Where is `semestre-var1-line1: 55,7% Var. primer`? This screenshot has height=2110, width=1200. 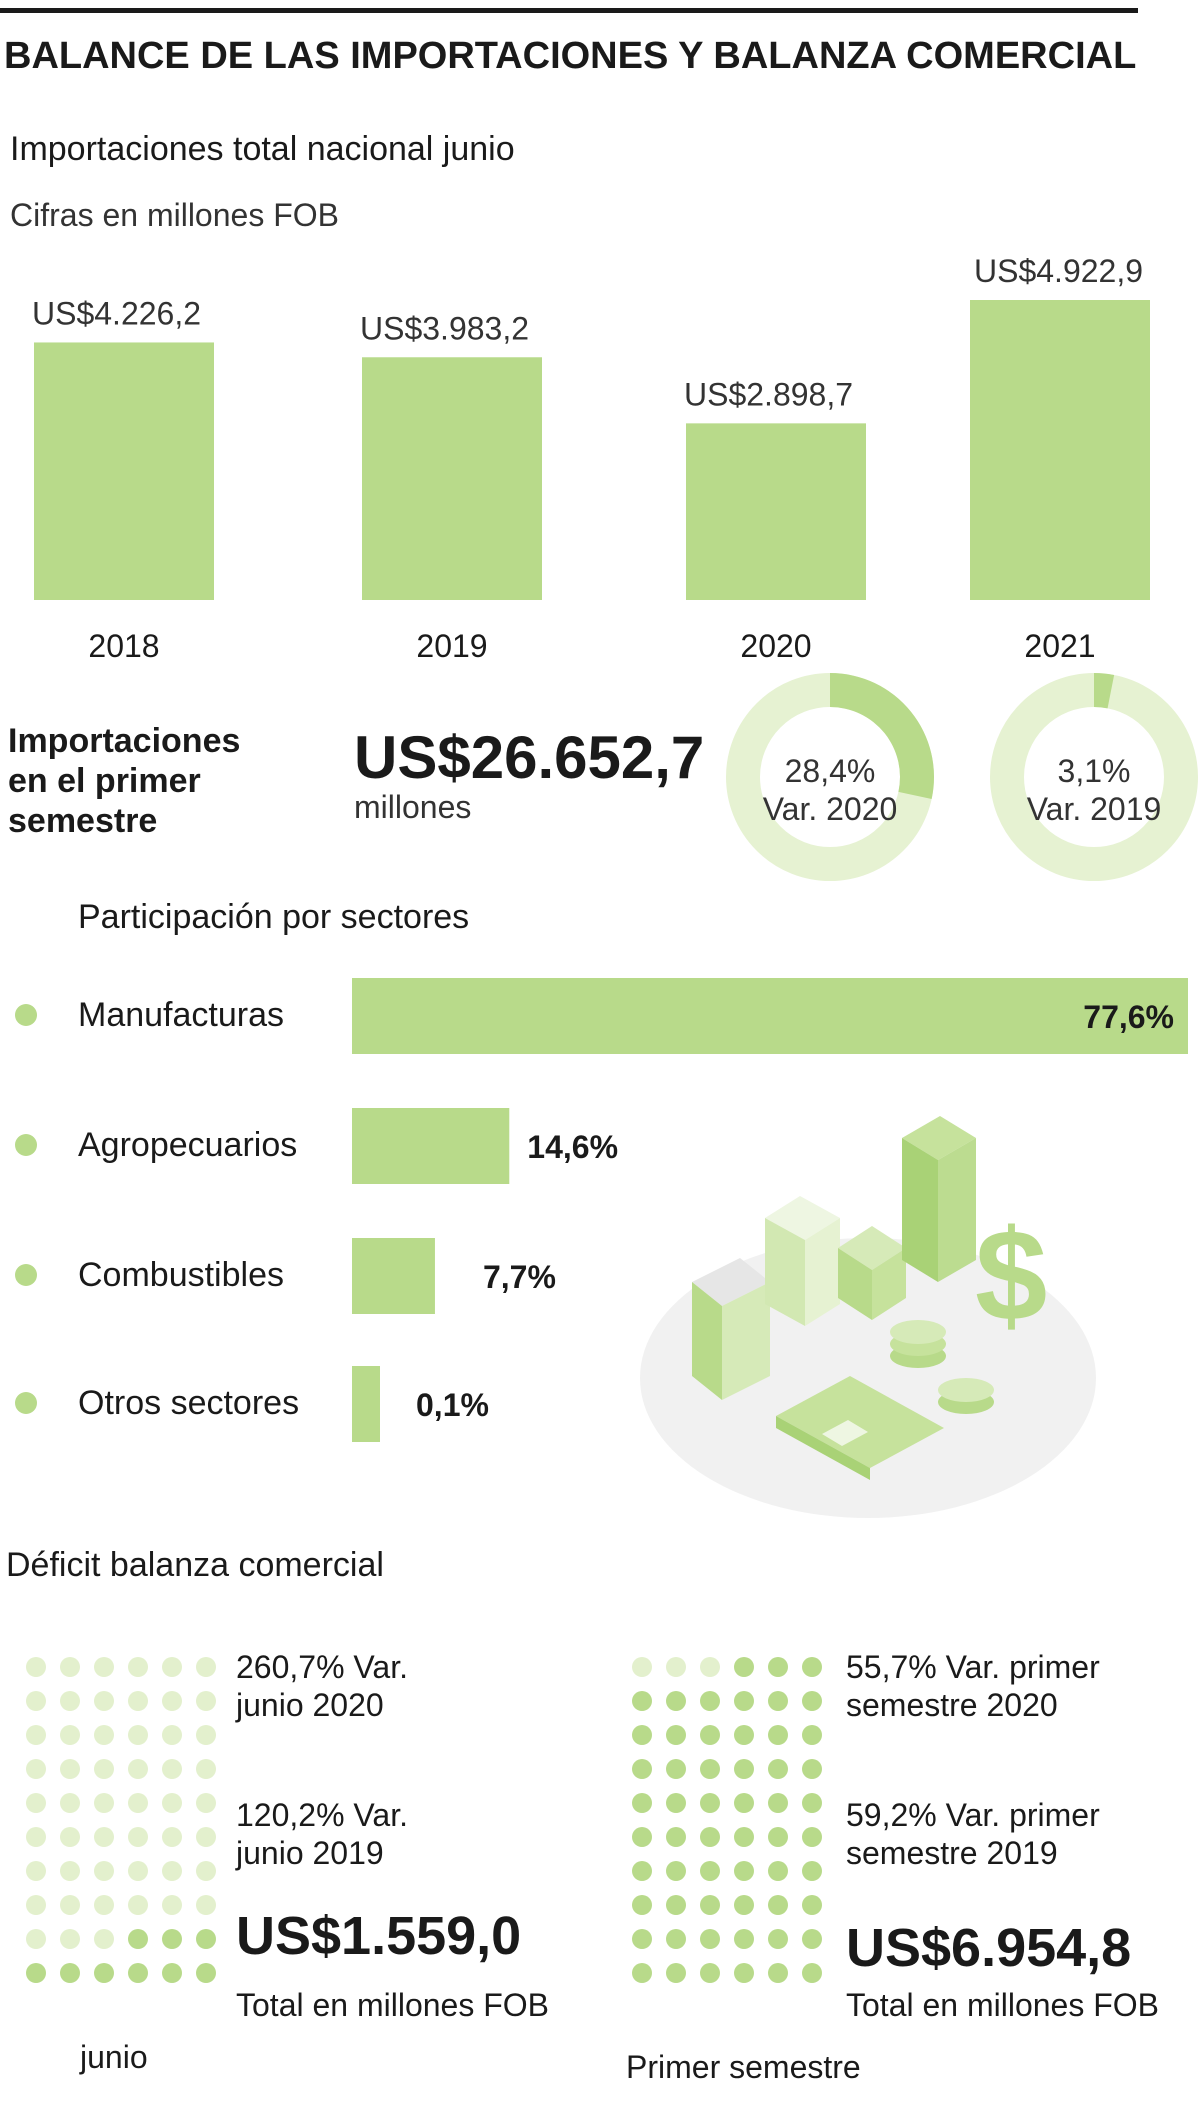 semestre-var1-line1: 55,7% Var. primer is located at coordinates (973, 1667).